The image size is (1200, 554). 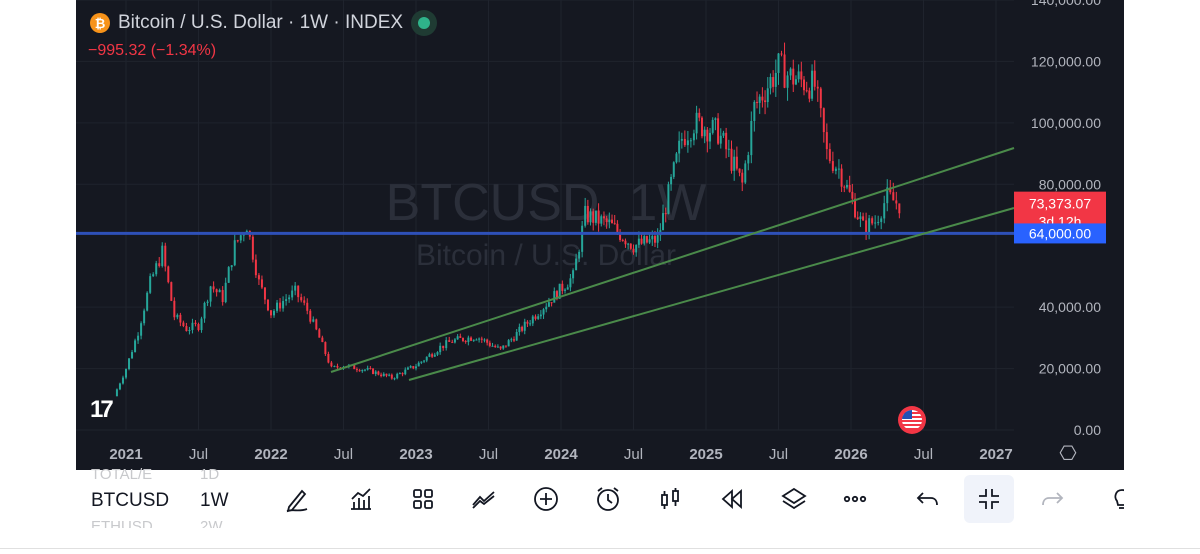 What do you see at coordinates (415, 454) in the screenshot?
I see `time-tick-label: 2023` at bounding box center [415, 454].